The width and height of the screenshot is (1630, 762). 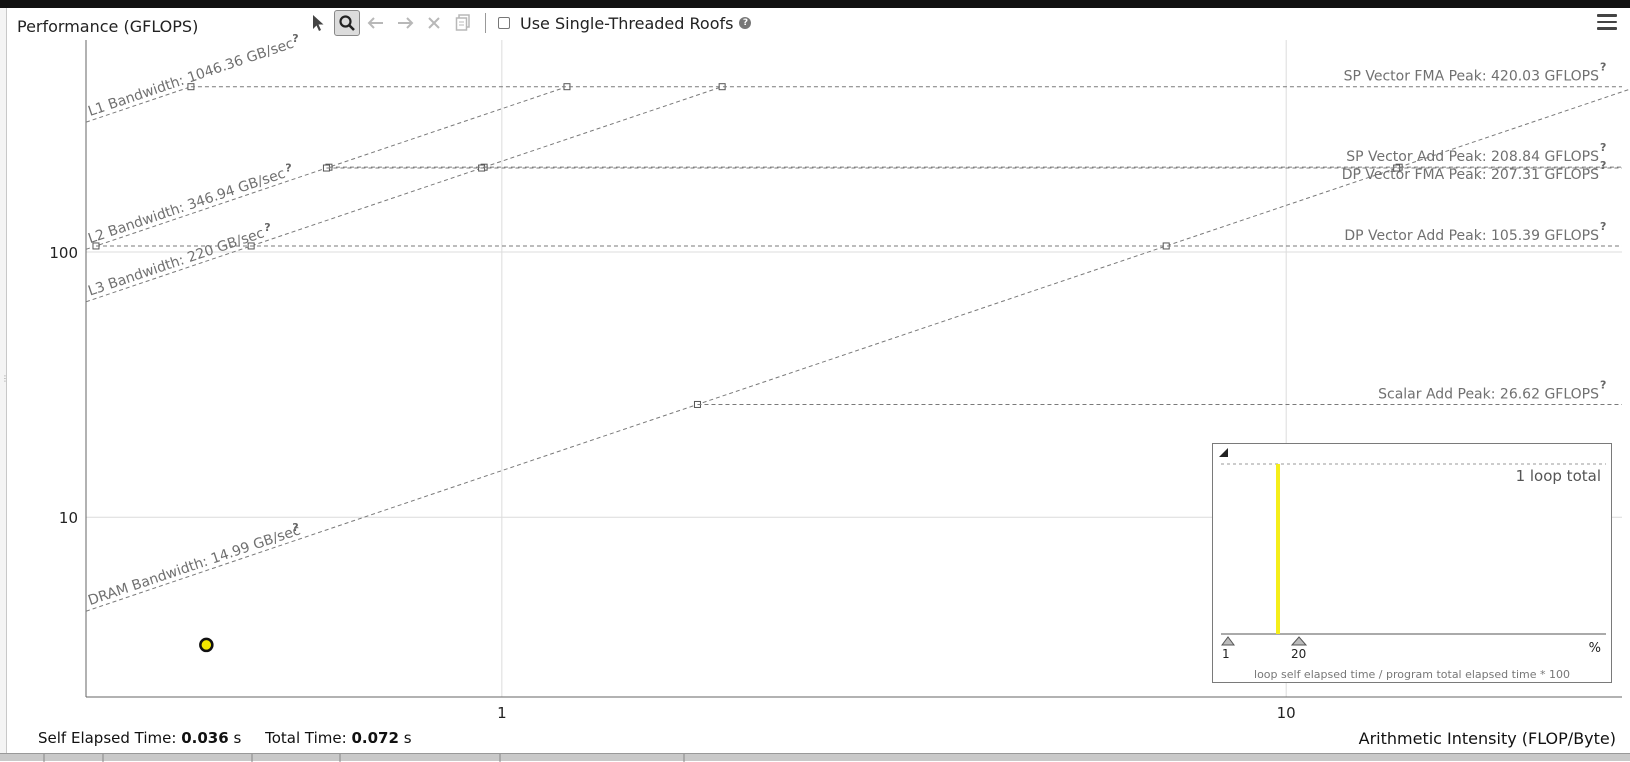 I want to click on slider-min-handle-icon, so click(x=1228, y=641).